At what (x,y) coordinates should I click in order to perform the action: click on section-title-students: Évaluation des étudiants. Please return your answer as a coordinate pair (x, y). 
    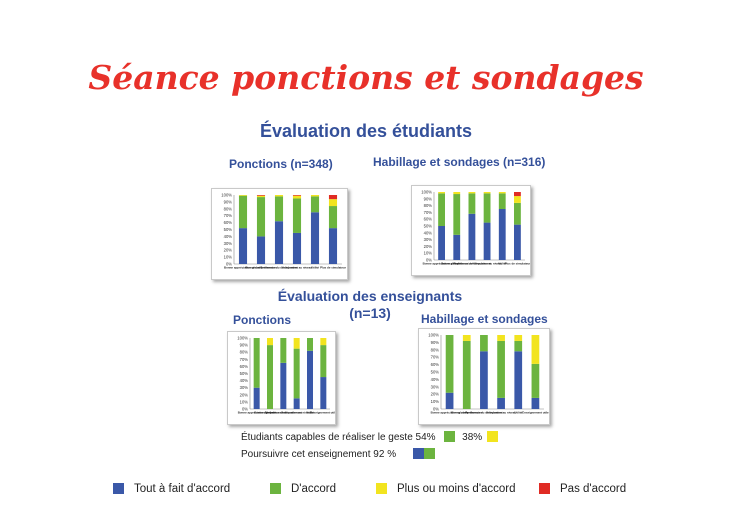
    Looking at the image, I should click on (366, 131).